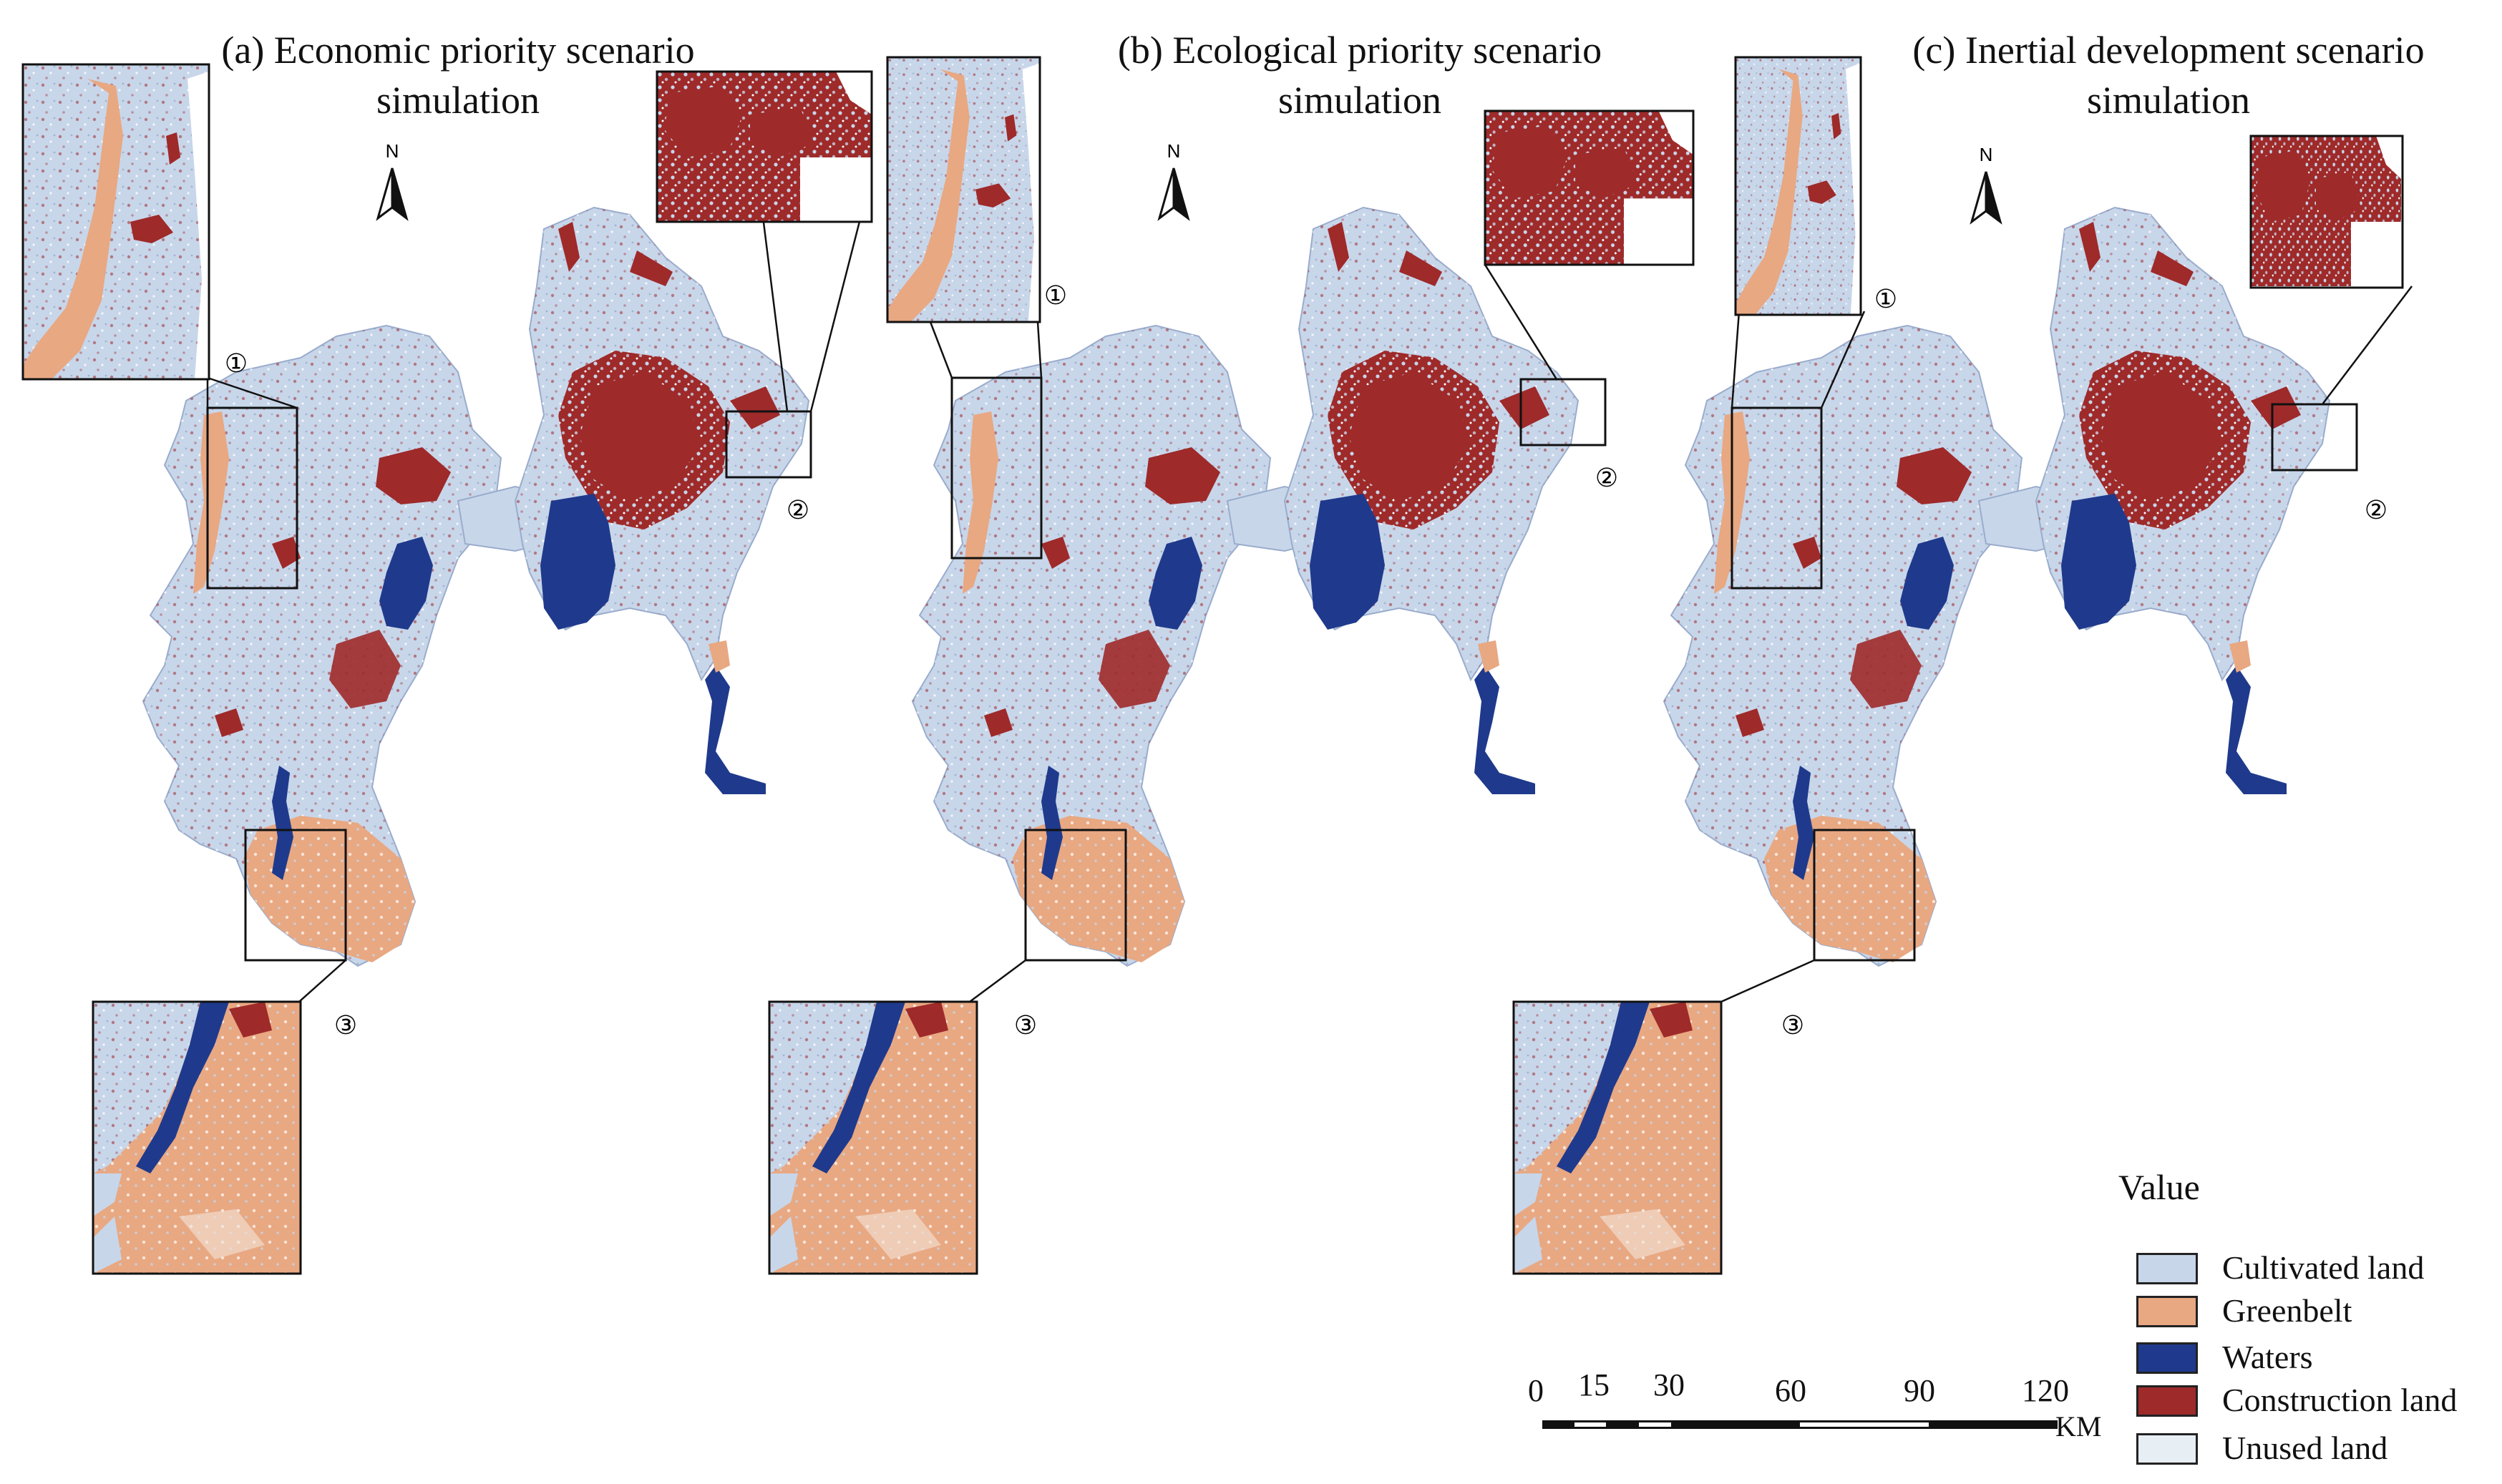 This screenshot has height=1484, width=2502. I want to click on scale-tick-60: 60, so click(1790, 1390).